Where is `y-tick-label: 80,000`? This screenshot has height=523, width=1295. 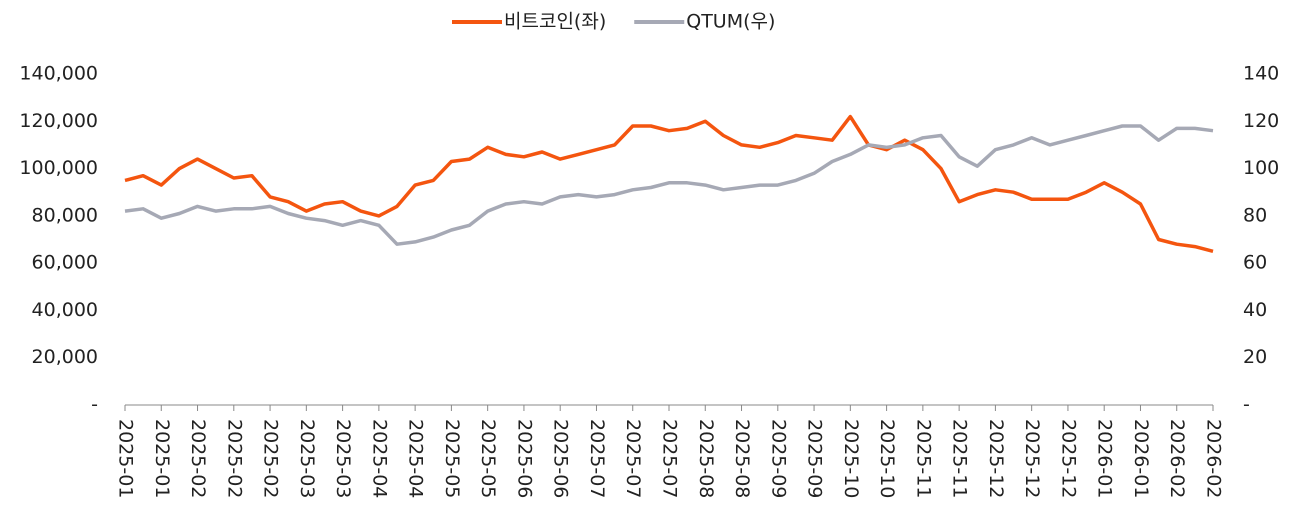
y-tick-label: 80,000 is located at coordinates (65, 215).